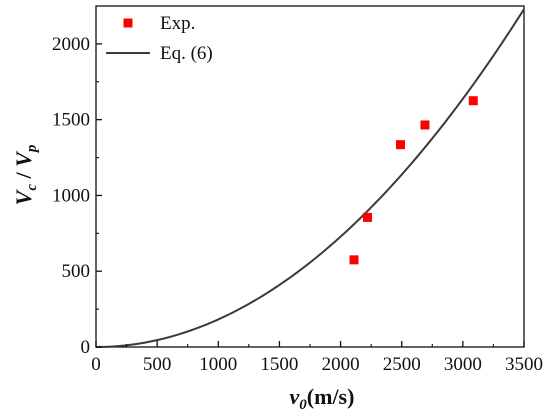  I want to click on x-axis-subscript: 0, so click(303, 404).